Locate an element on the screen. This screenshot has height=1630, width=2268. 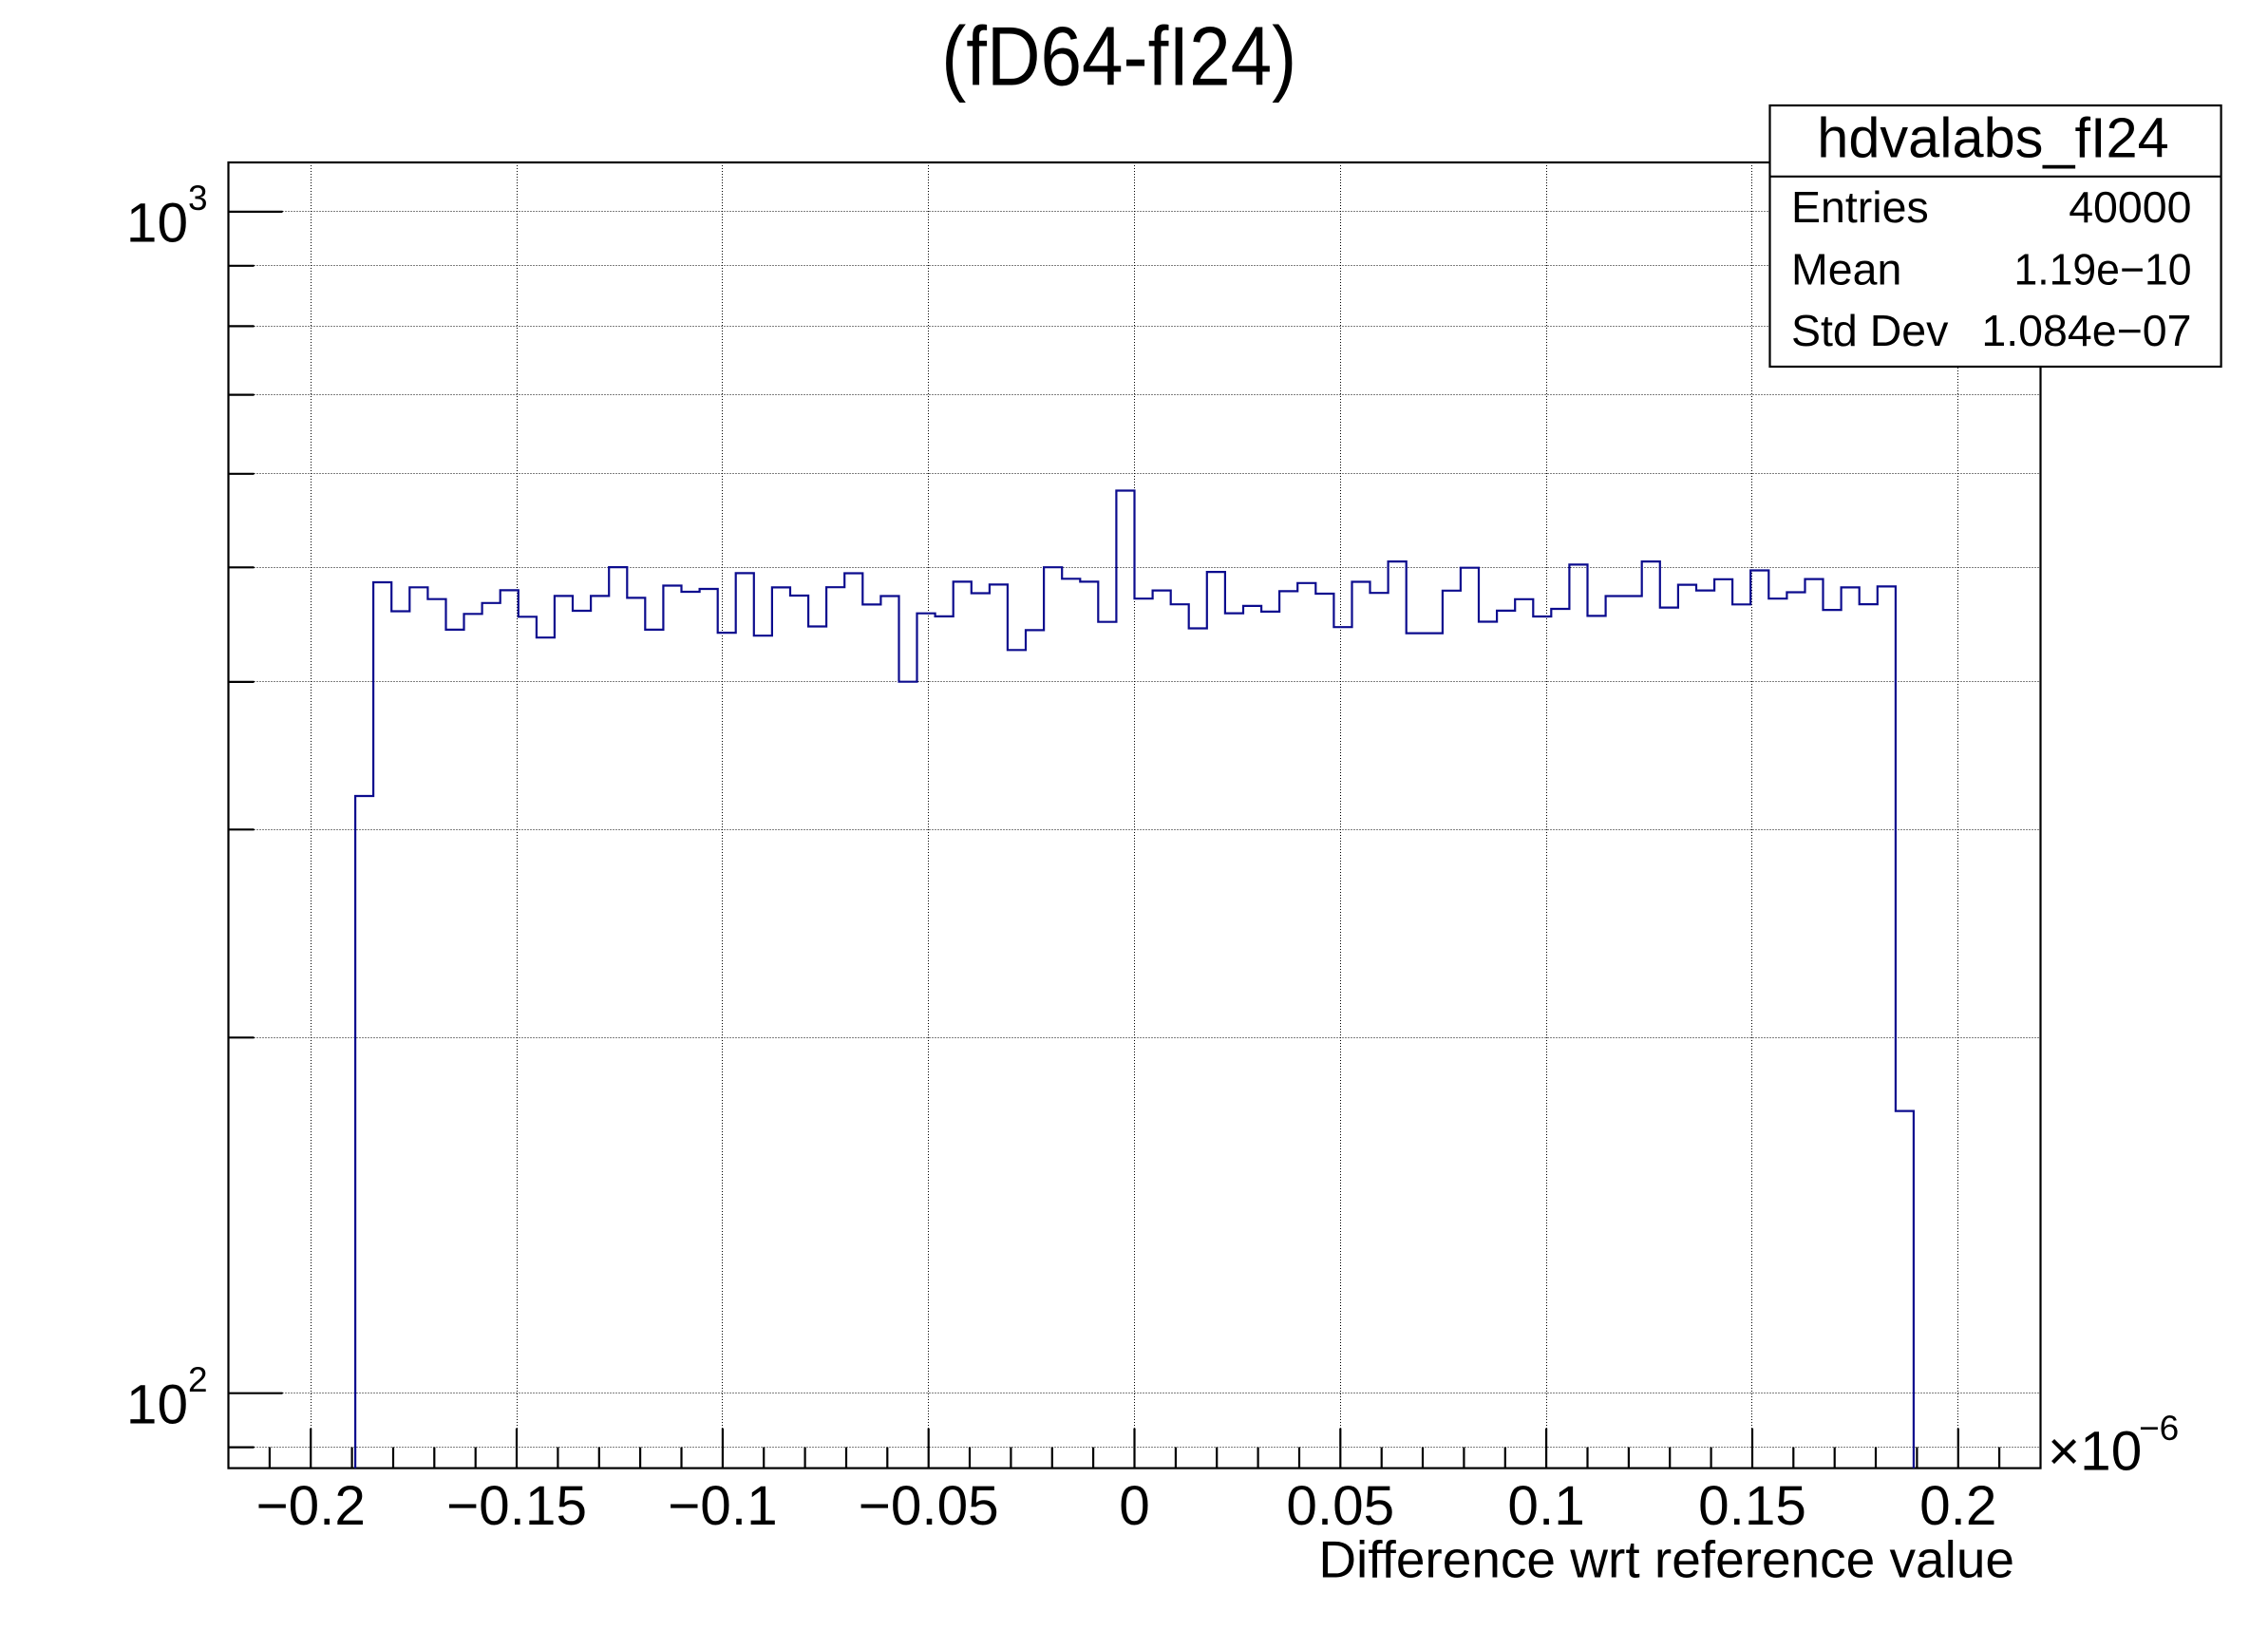
svg-text: 1.084e−07 is located at coordinates (2086, 330).